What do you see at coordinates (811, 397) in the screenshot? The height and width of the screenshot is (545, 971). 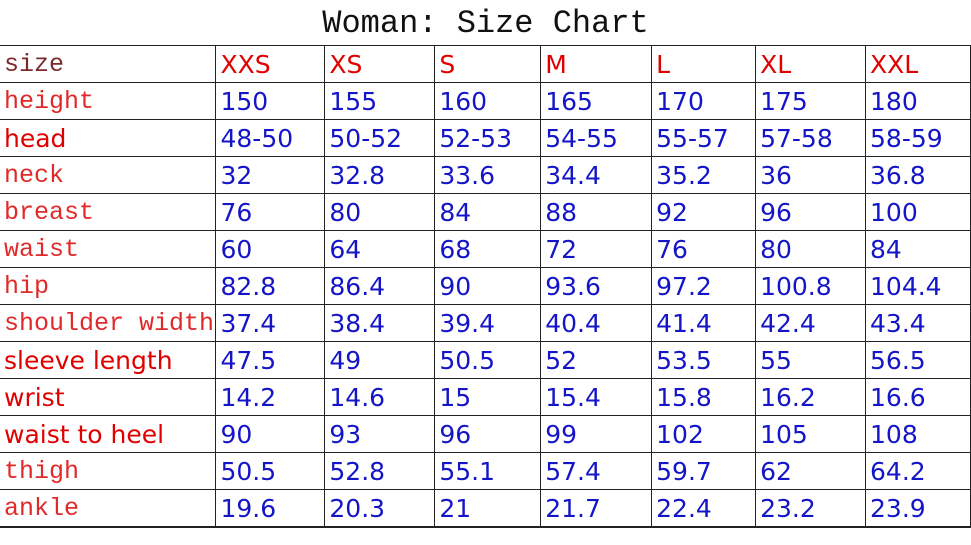 I see `value-cell: 16.2` at bounding box center [811, 397].